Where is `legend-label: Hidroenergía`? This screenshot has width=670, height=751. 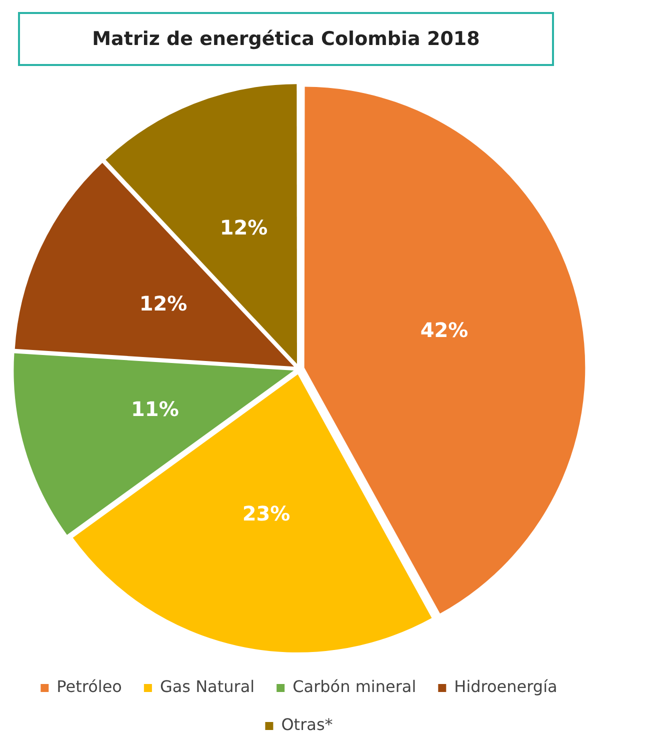
legend-label: Hidroenergía is located at coordinates (506, 686).